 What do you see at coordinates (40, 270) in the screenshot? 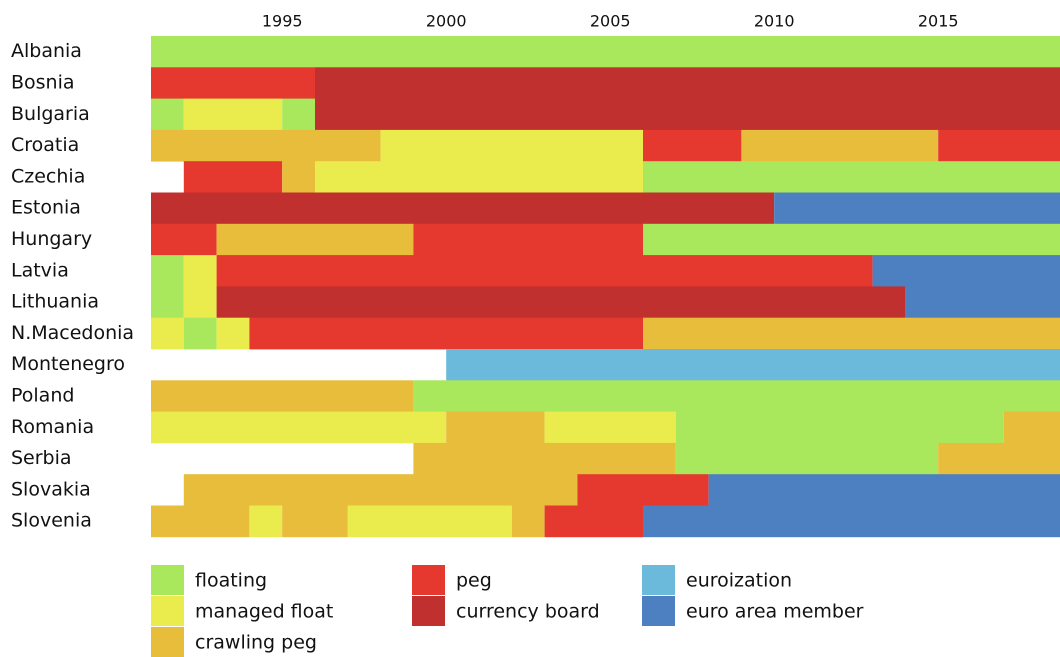
I see `row-label: Latvia` at bounding box center [40, 270].